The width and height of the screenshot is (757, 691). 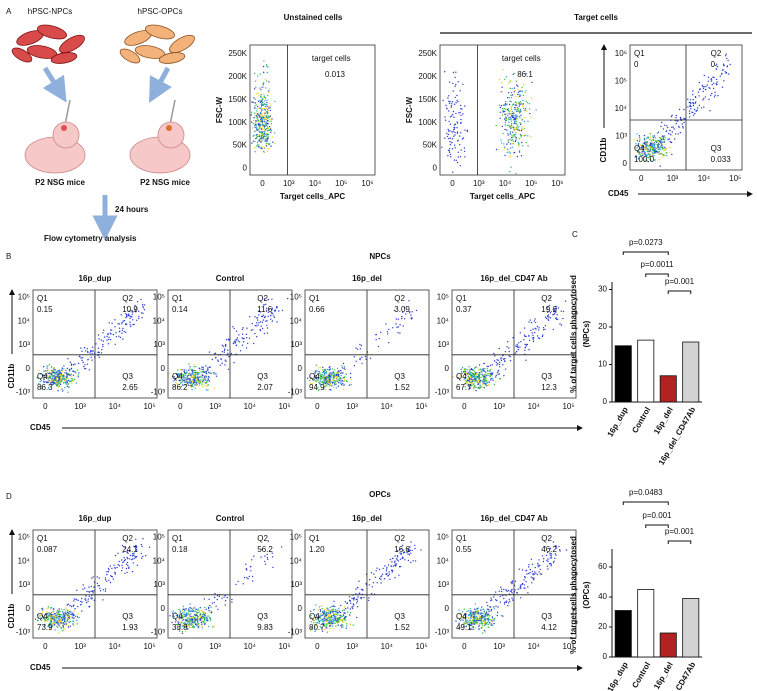 What do you see at coordinates (435, 168) in the screenshot?
I see `y-tick-label: 0` at bounding box center [435, 168].